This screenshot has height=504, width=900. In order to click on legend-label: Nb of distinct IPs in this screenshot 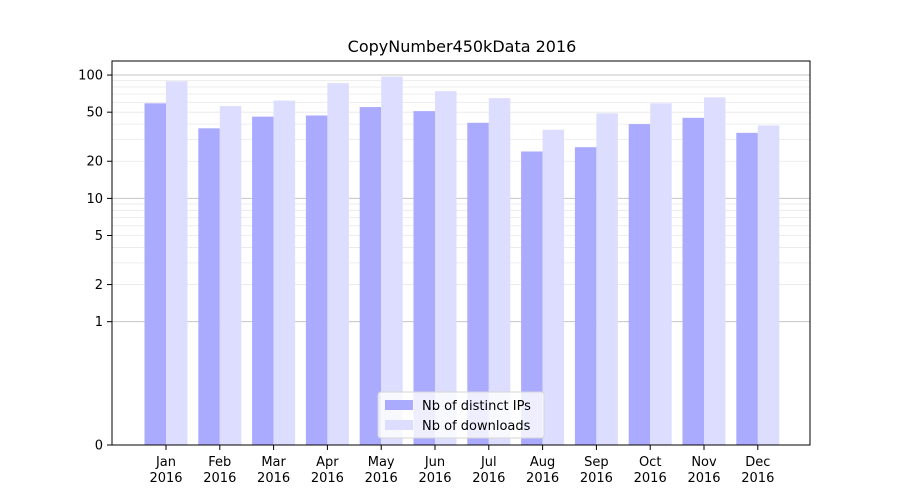, I will do `click(476, 406)`.